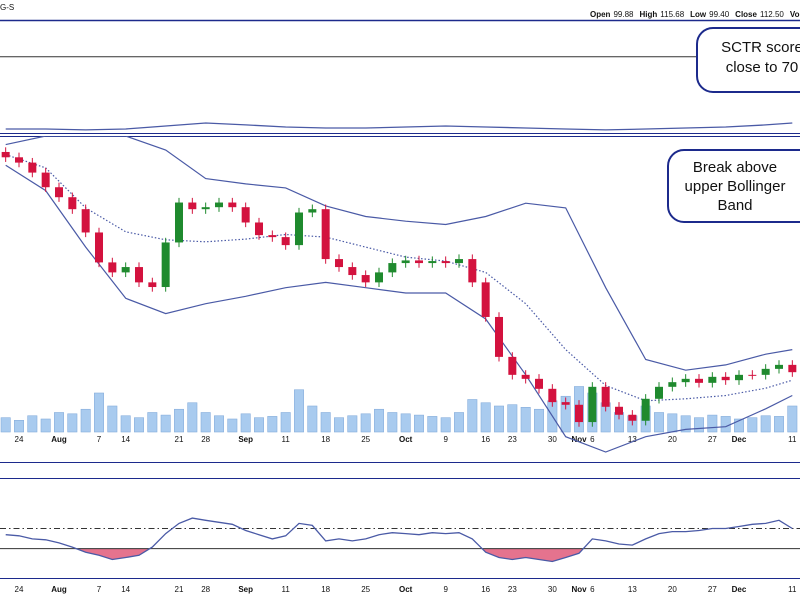  Describe the element at coordinates (245, 439) in the screenshot. I see `x-tick-label: Sep` at that location.